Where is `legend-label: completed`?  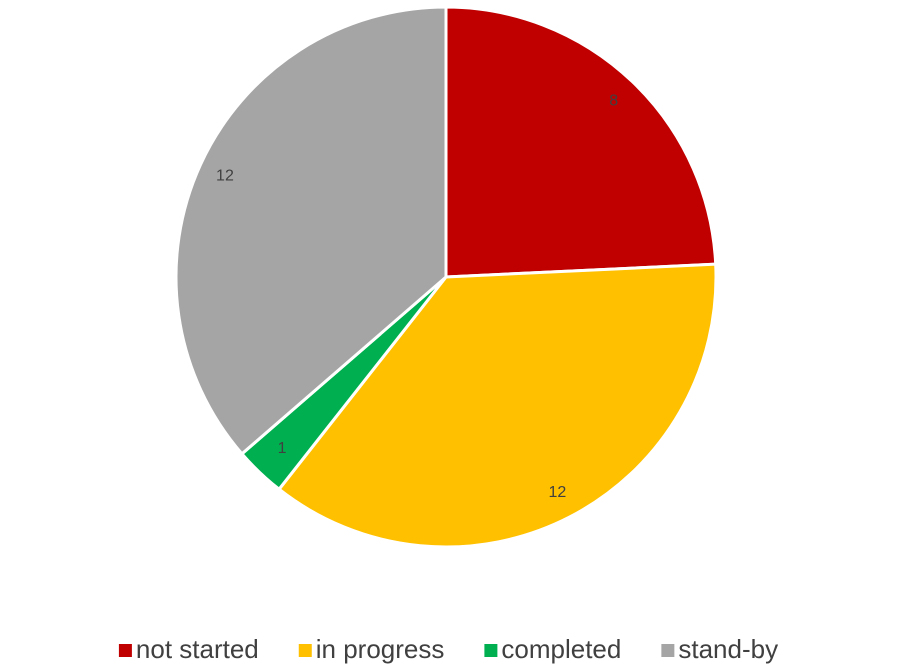
legend-label: completed is located at coordinates (561, 649).